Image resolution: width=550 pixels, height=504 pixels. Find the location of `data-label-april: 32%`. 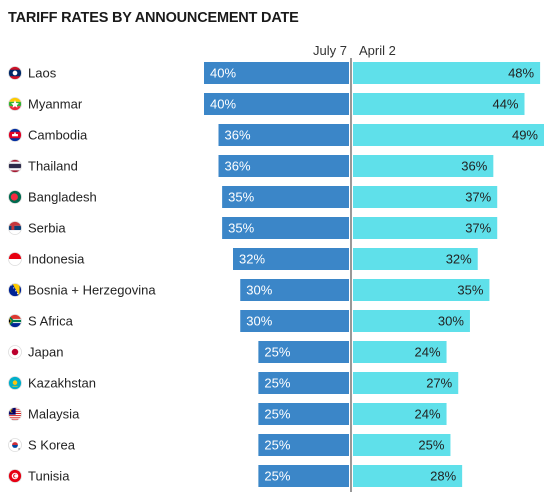

data-label-april: 32% is located at coordinates (459, 259).